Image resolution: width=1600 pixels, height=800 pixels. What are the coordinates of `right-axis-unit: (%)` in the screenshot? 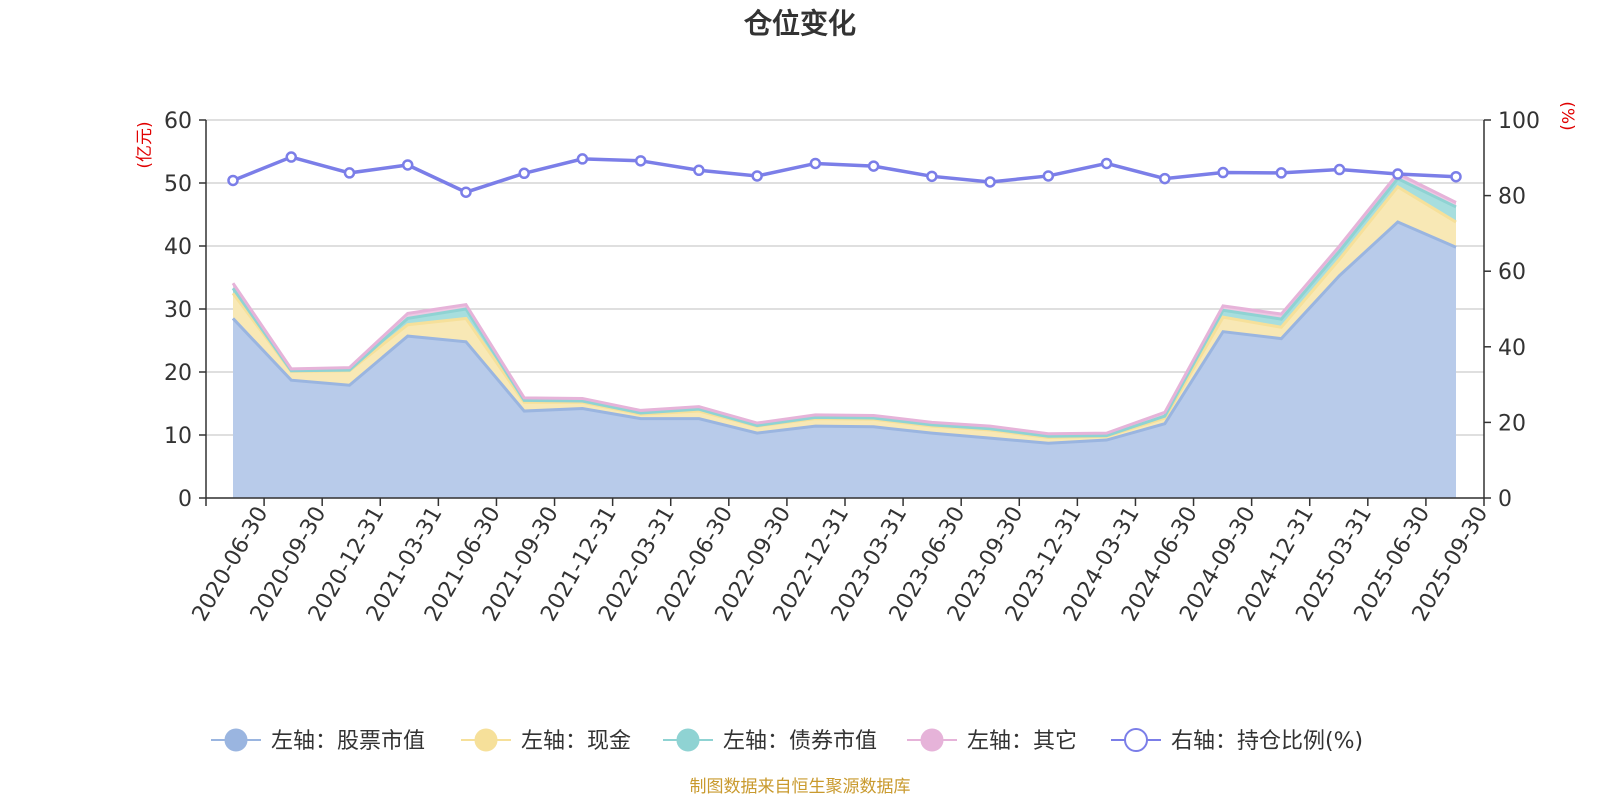 It's located at (1567, 115).